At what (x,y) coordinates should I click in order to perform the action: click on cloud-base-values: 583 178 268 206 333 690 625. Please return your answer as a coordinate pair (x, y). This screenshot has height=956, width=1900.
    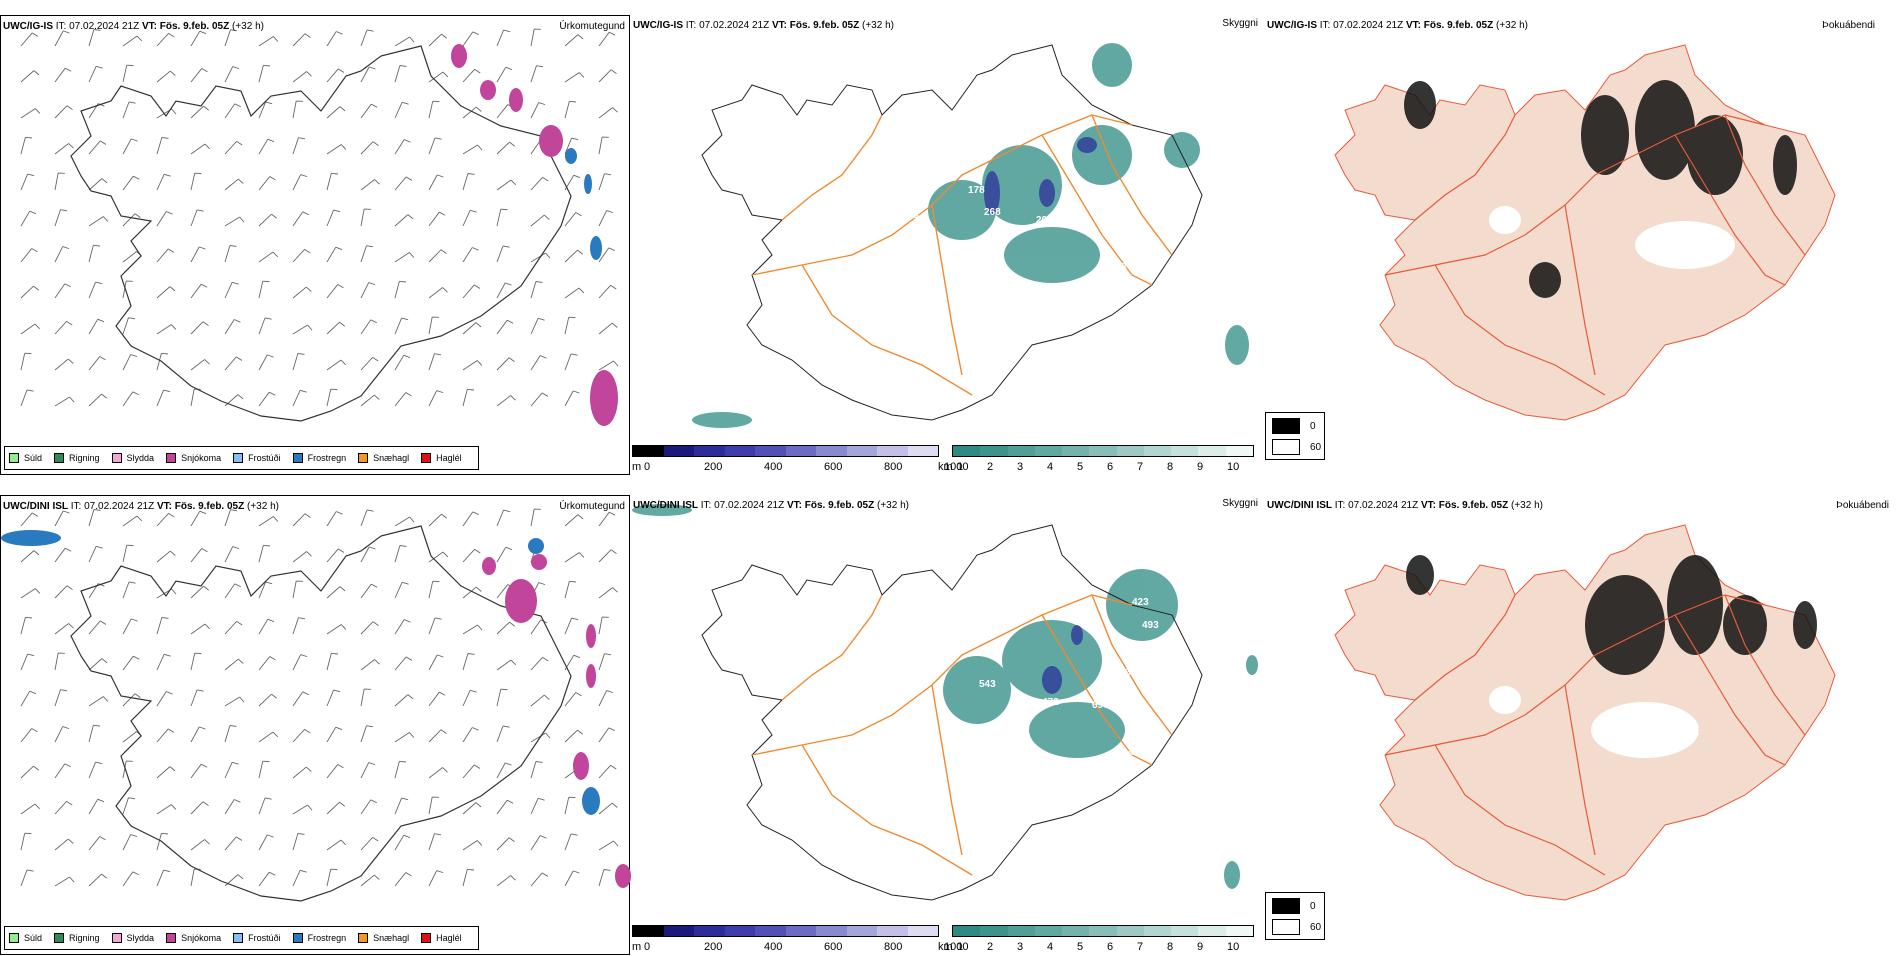
    Looking at the image, I should click on (1014, 241).